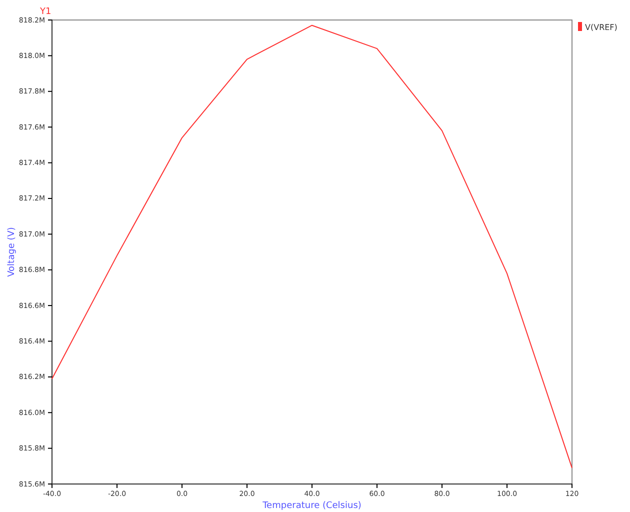  I want to click on legend-label: V(VREF), so click(601, 27).